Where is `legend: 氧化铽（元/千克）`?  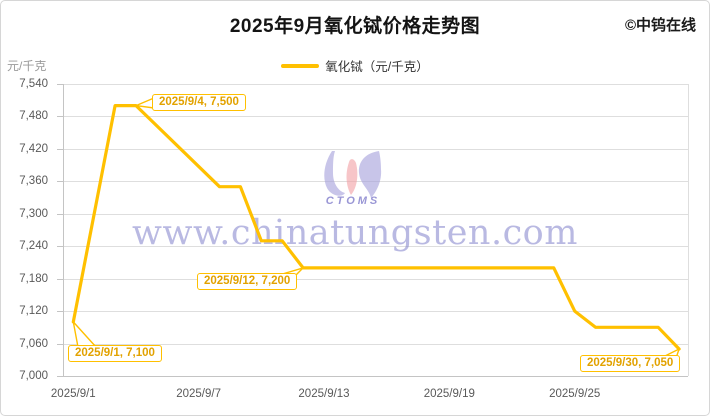 legend: 氧化铽（元/千克） is located at coordinates (355, 65).